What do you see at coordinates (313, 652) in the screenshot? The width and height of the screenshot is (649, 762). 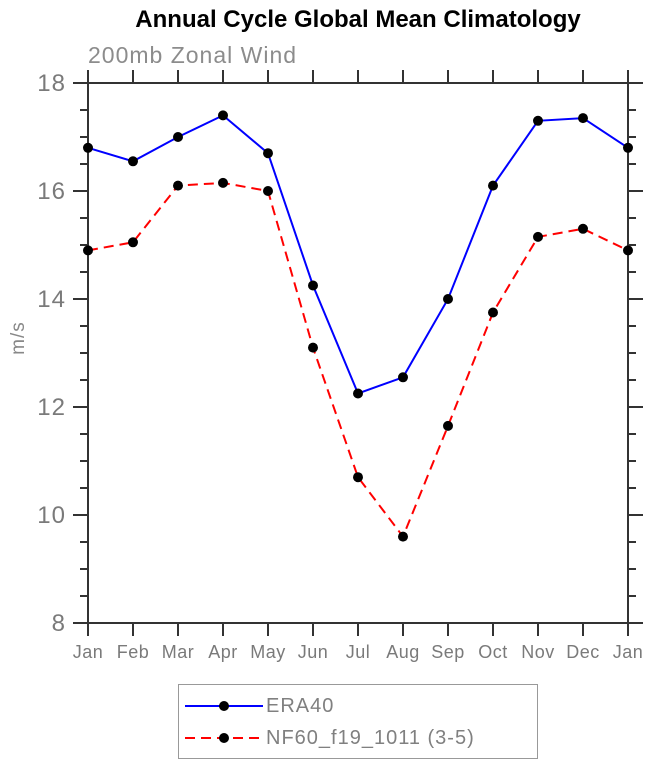 I see `x-tick-label: Jun` at bounding box center [313, 652].